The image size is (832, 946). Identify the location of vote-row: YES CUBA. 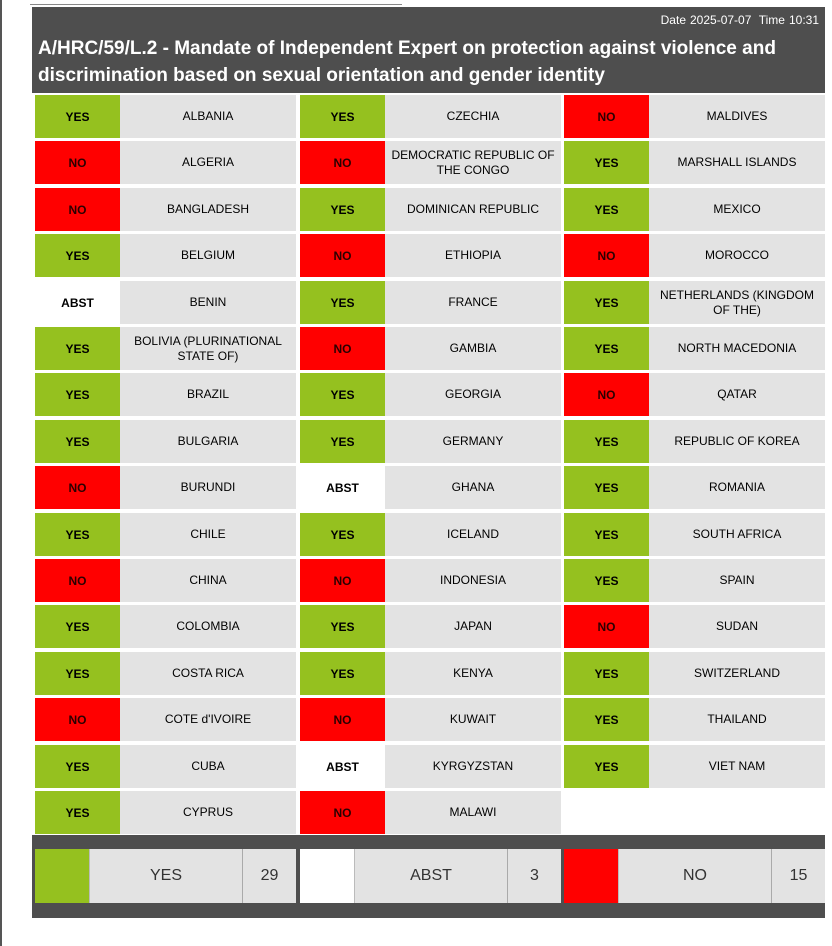
(165, 766).